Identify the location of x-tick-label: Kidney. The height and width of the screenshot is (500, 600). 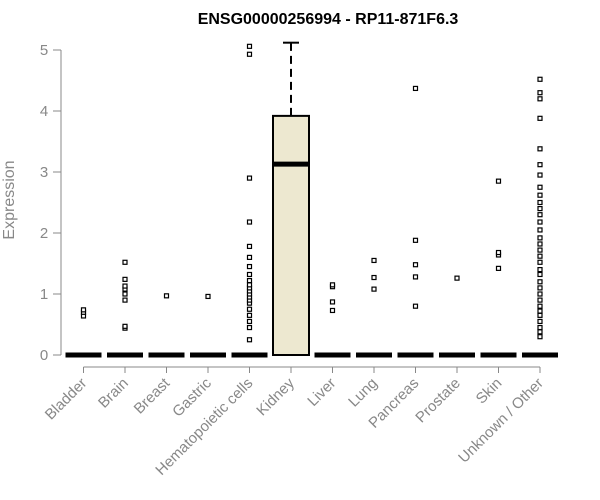
(275, 396).